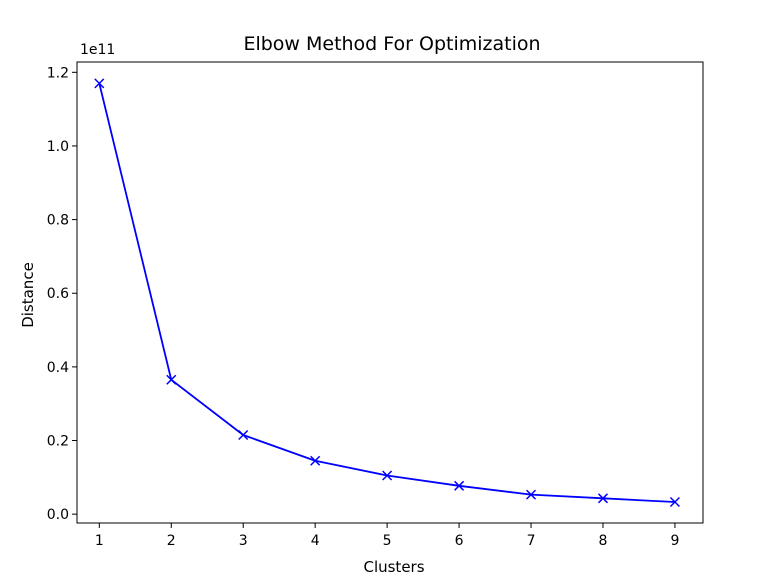 Image resolution: width=762 pixels, height=580 pixels. I want to click on x-tick-label: 2, so click(171, 541).